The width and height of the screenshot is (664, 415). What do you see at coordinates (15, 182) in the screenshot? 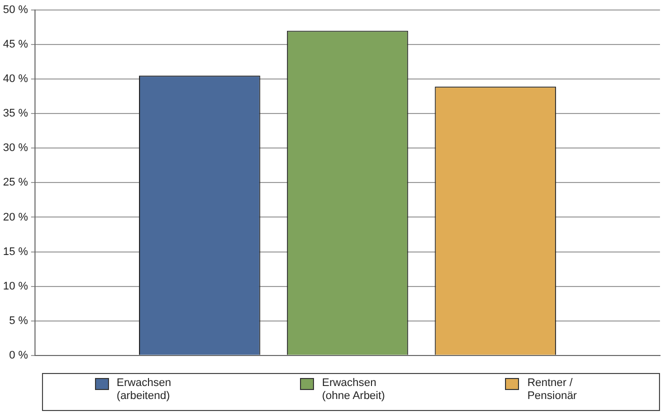
I see `y-tick-label: 25 %` at bounding box center [15, 182].